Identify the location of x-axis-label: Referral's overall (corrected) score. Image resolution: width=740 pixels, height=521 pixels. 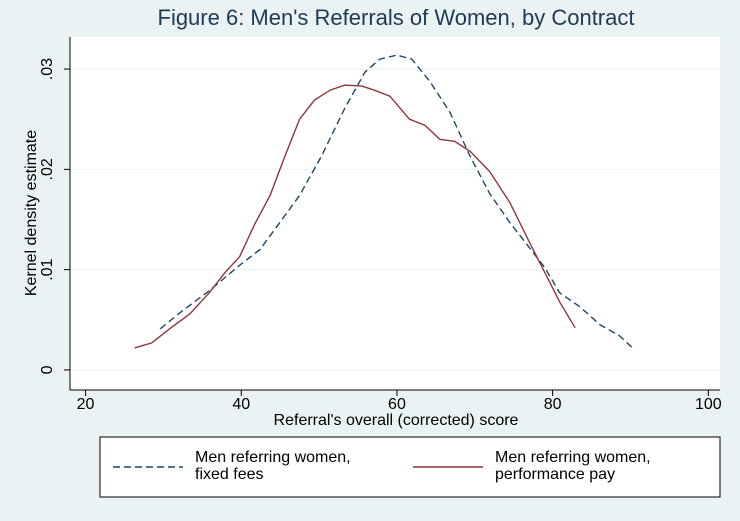
(396, 420).